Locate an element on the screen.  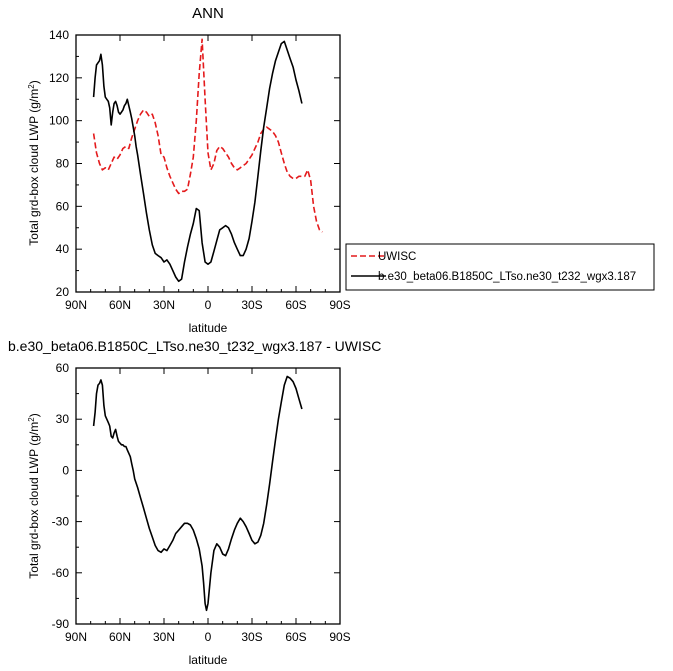
panel-2-ytick-label: 60 is located at coordinates (63, 368).